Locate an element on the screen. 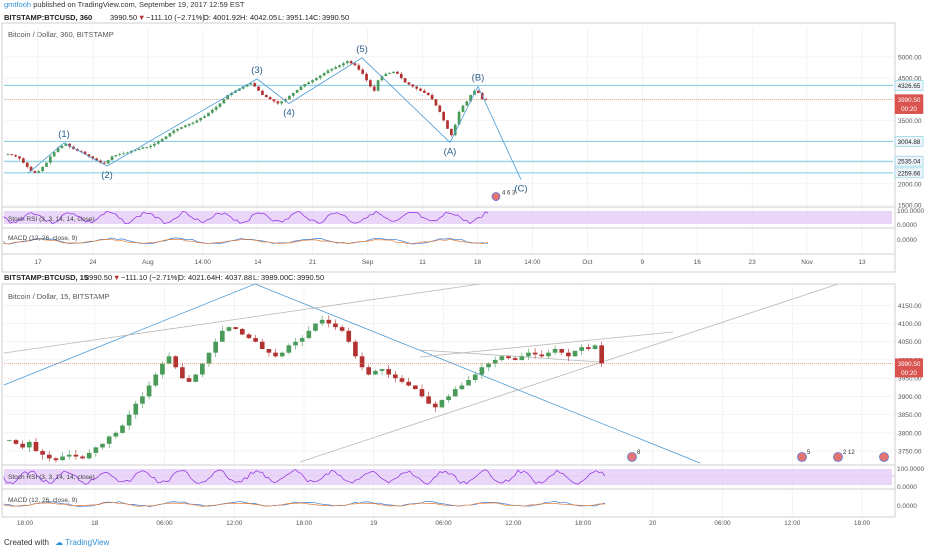 The height and width of the screenshot is (550, 932). wave-label: (4) is located at coordinates (289, 112).